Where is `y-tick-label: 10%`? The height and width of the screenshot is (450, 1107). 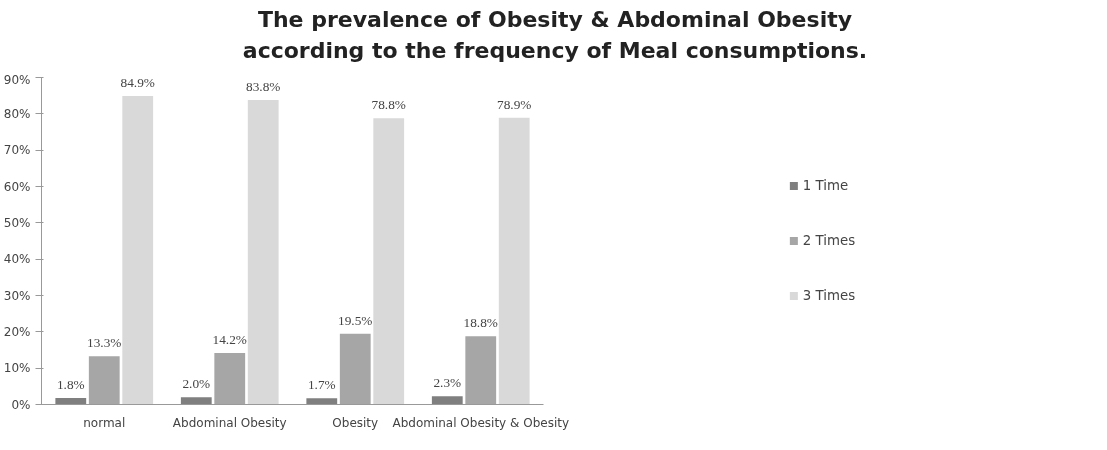 y-tick-label: 10% is located at coordinates (17, 367).